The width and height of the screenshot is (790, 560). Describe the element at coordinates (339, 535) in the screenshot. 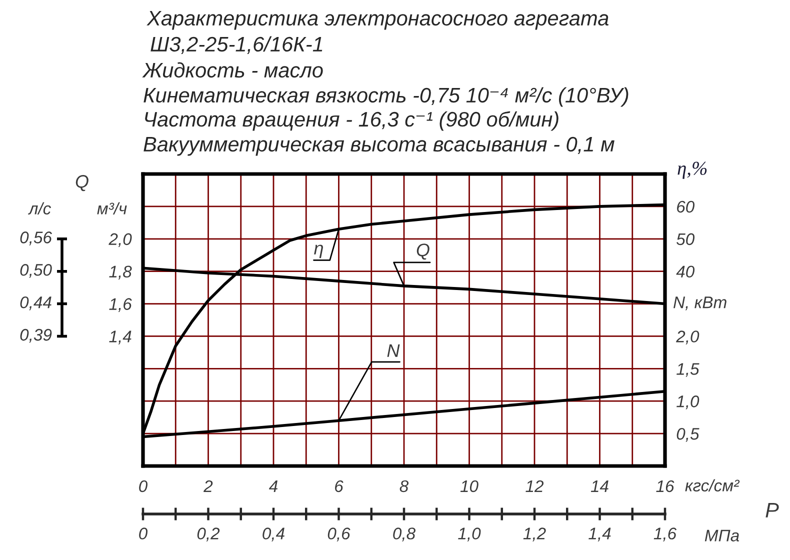

I see `x2-tick-label: 0,6` at that location.